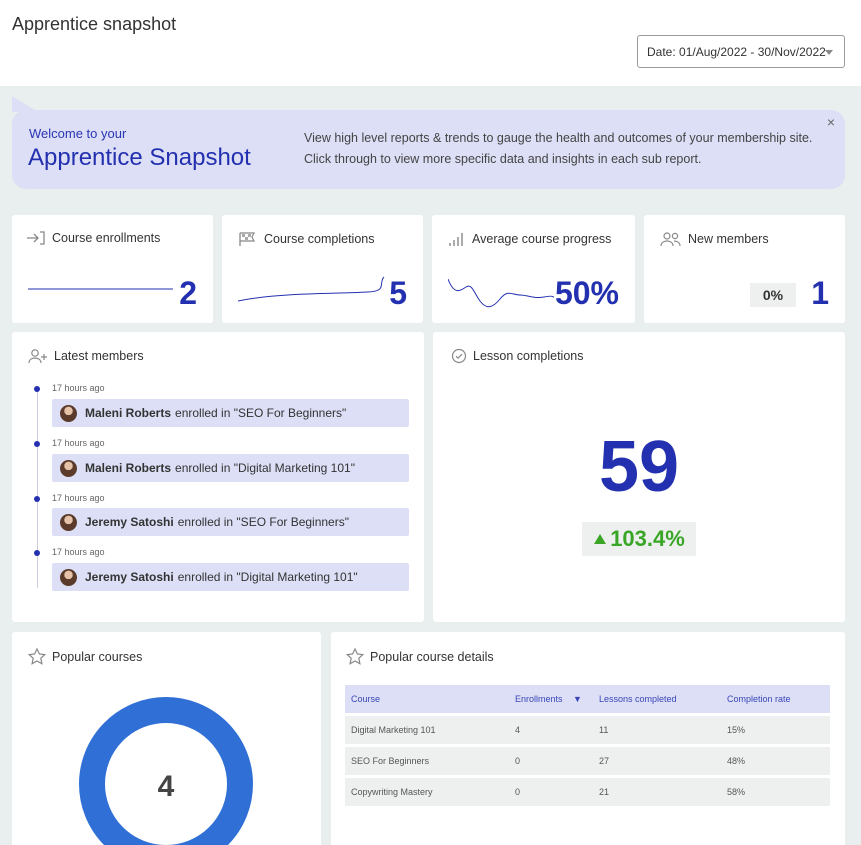  What do you see at coordinates (647, 538) in the screenshot?
I see `change-value: 103.4%` at bounding box center [647, 538].